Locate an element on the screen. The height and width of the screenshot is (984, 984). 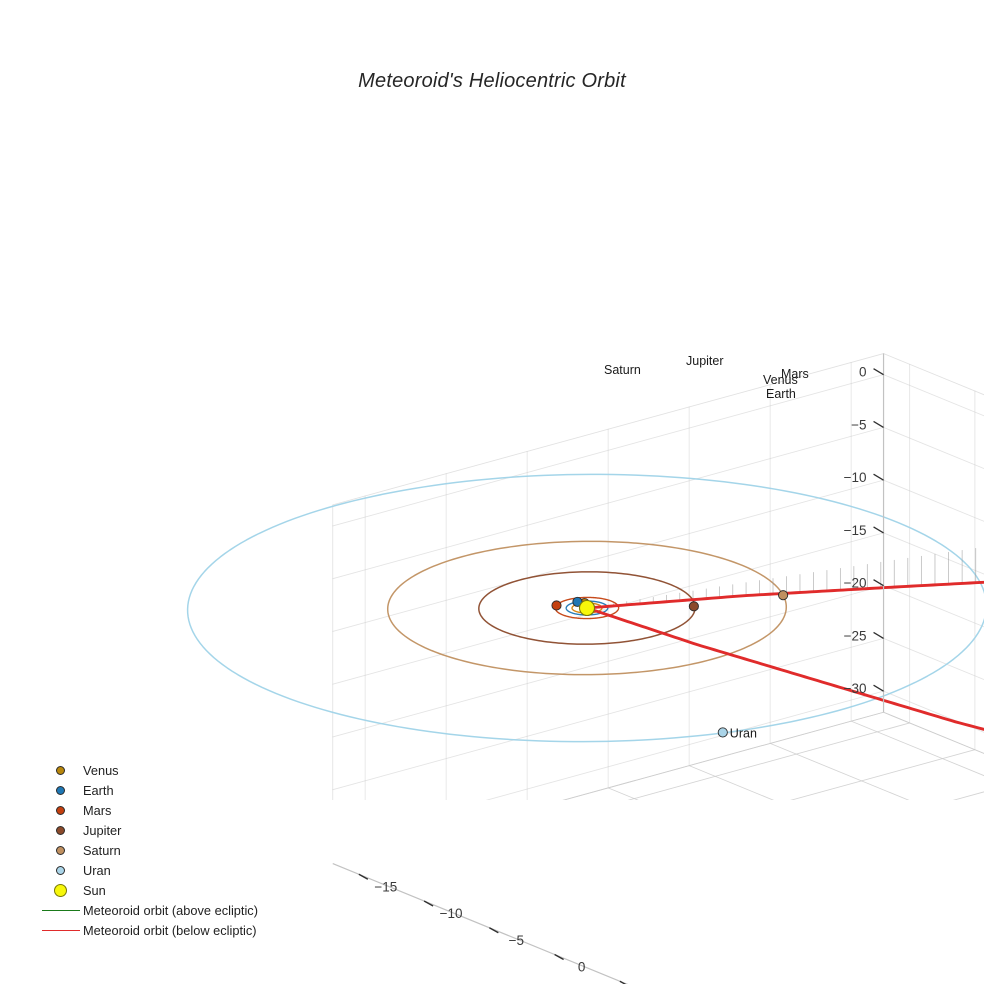
planet-marker-jupiter is located at coordinates (693, 606).